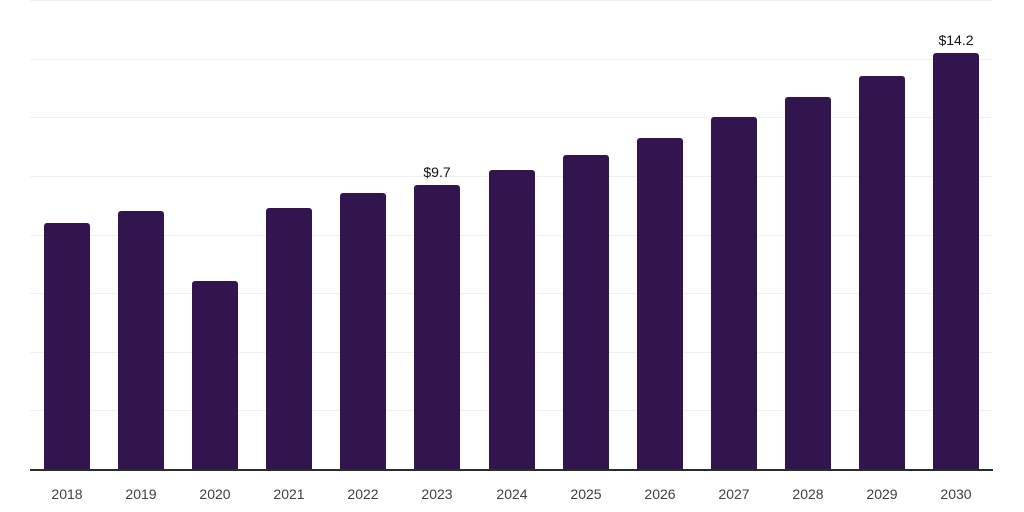 Image resolution: width=1024 pixels, height=512 pixels. I want to click on x-axis-line, so click(511, 470).